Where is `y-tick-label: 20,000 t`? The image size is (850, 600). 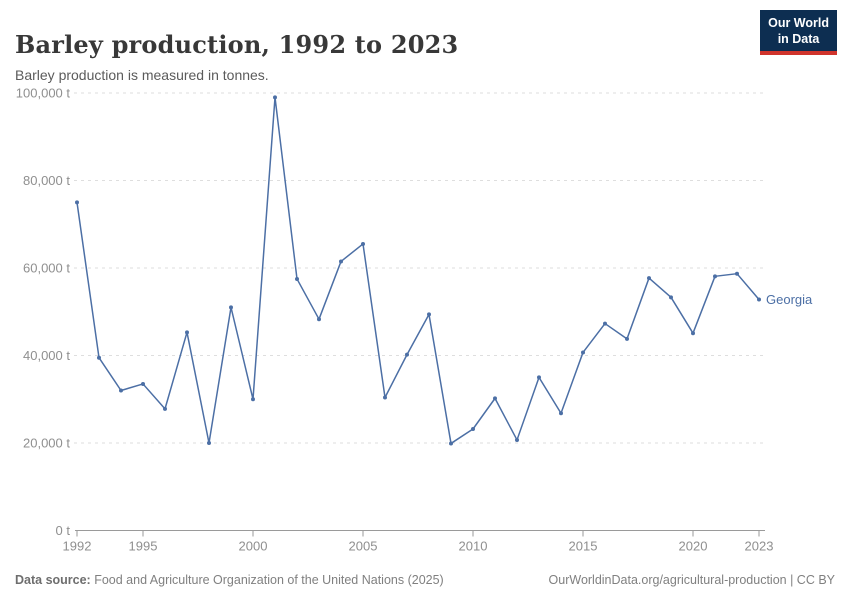 y-tick-label: 20,000 t is located at coordinates (46, 443).